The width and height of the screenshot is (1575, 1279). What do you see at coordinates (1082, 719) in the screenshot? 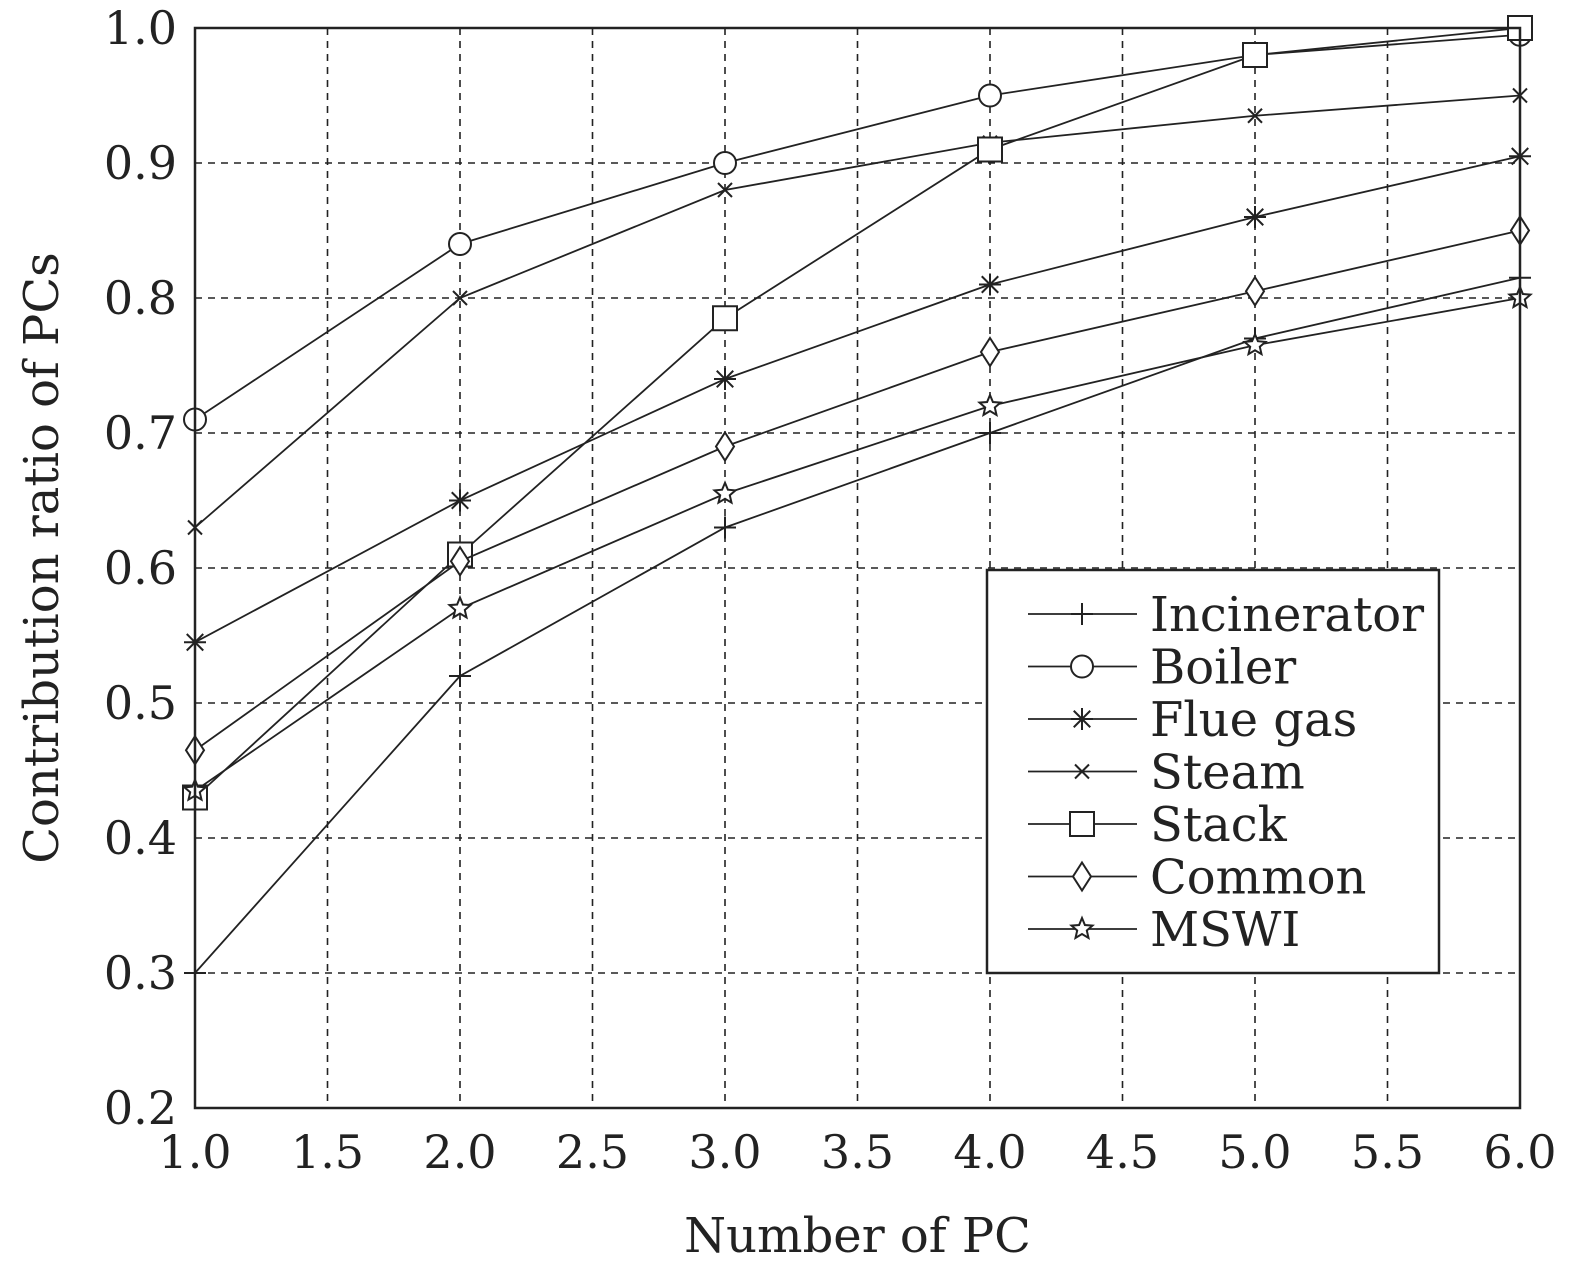
I see `legend-marker-flue-gas` at bounding box center [1082, 719].